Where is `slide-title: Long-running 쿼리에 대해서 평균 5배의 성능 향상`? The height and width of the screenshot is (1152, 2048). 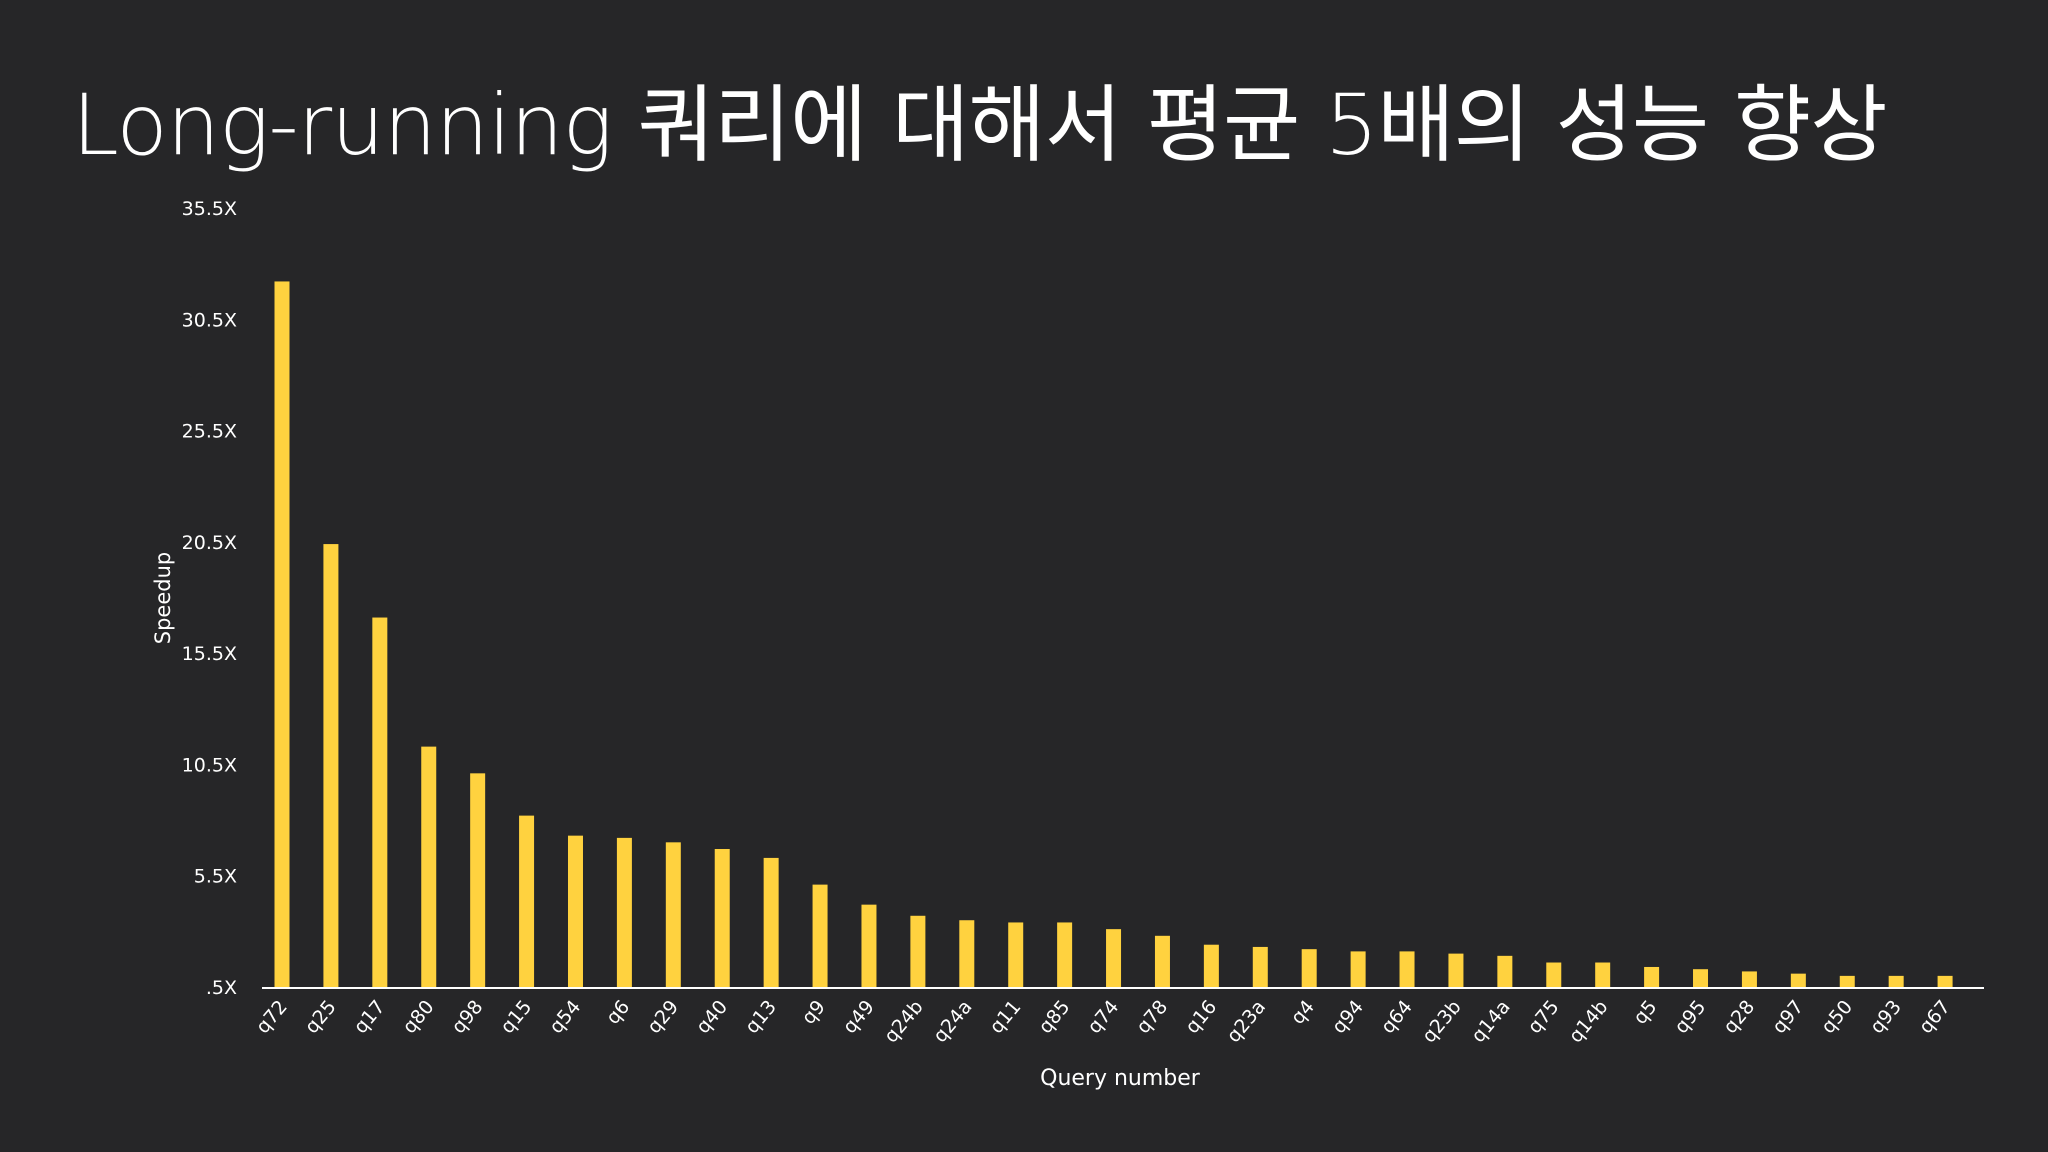 slide-title: Long-running 쿼리에 대해서 평균 5배의 성능 향상 is located at coordinates (979, 125).